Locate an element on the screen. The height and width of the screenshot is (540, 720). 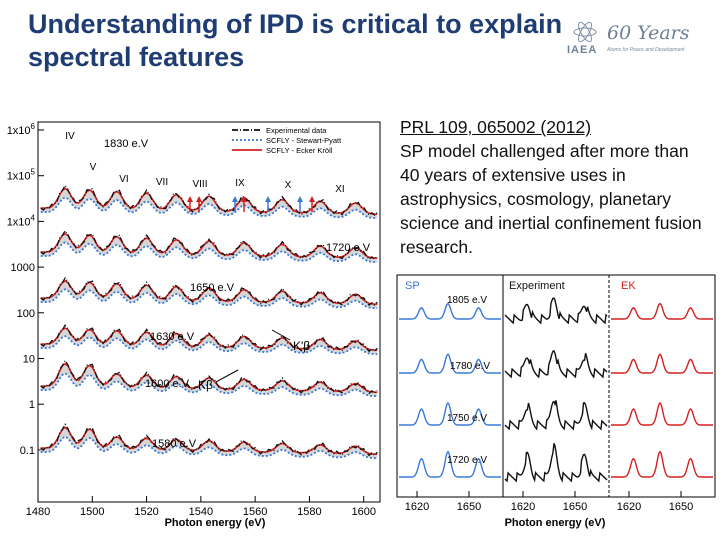
ion-stage-label: VI is located at coordinates (123, 179).